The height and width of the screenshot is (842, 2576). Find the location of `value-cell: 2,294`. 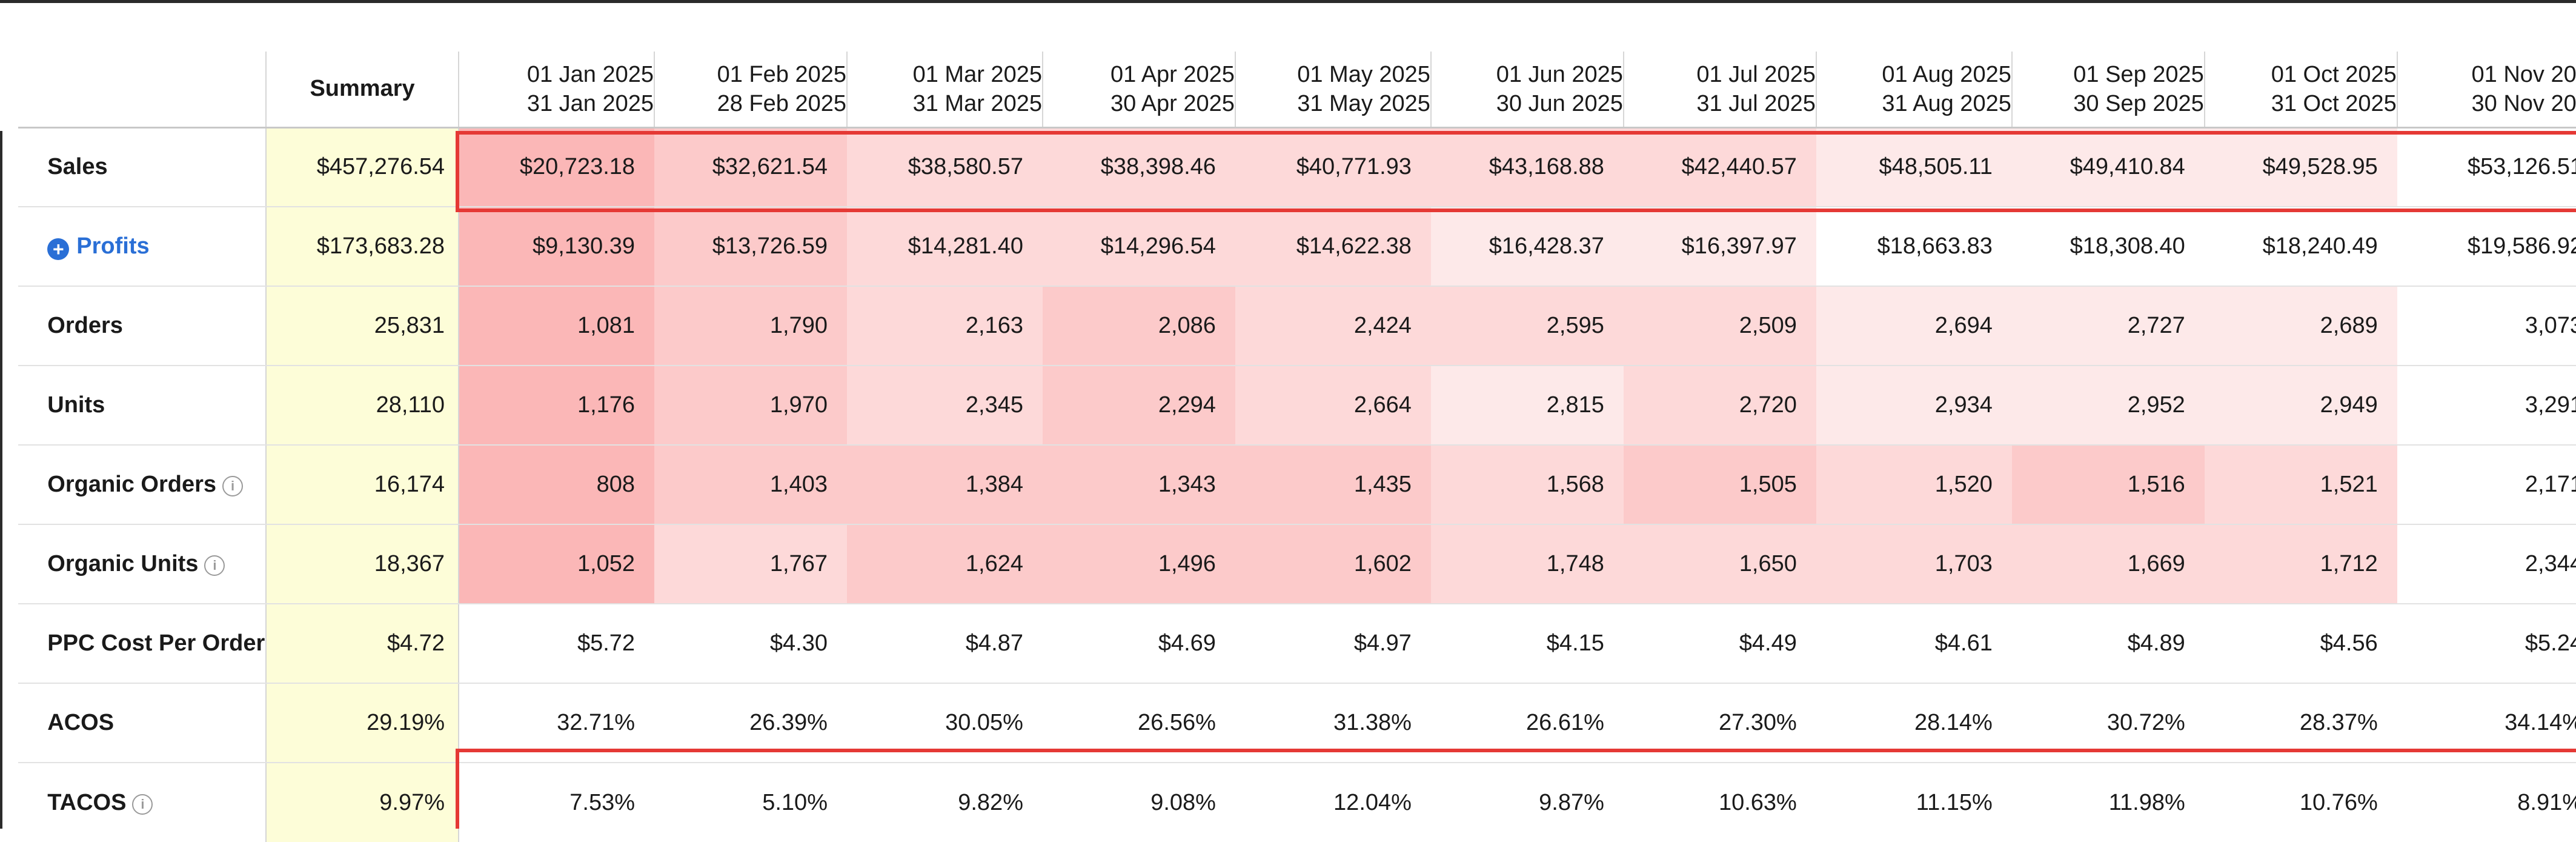

value-cell: 2,294 is located at coordinates (1138, 406).